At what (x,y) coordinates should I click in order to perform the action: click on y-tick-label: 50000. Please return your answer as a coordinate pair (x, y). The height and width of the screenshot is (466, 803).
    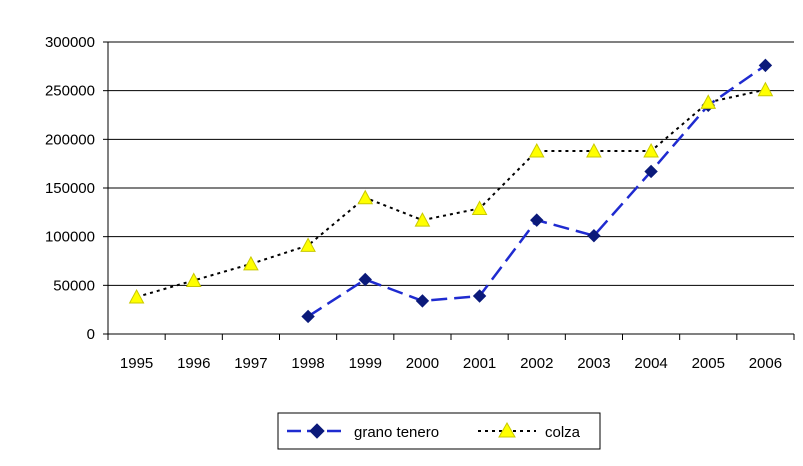
    Looking at the image, I should click on (74, 285).